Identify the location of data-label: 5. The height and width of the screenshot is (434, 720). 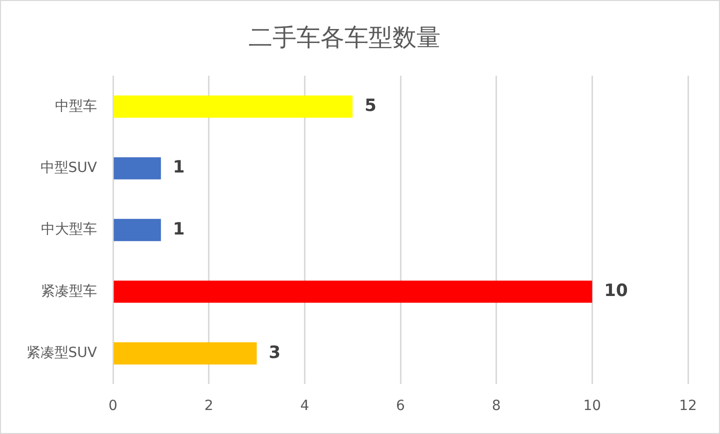
(370, 106).